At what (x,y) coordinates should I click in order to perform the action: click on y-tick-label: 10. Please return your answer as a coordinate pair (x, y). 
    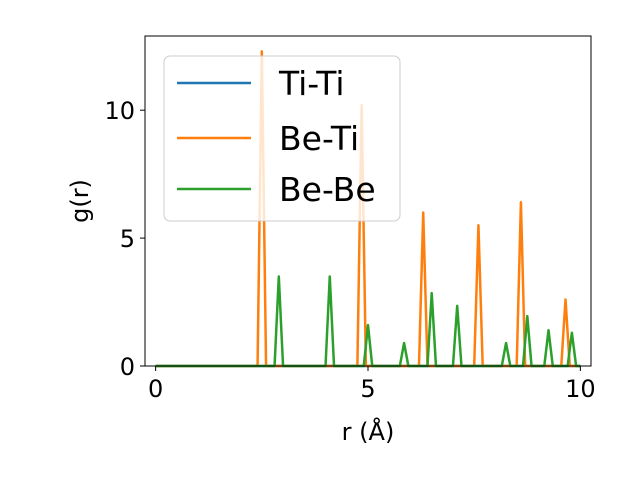
    Looking at the image, I should click on (119, 111).